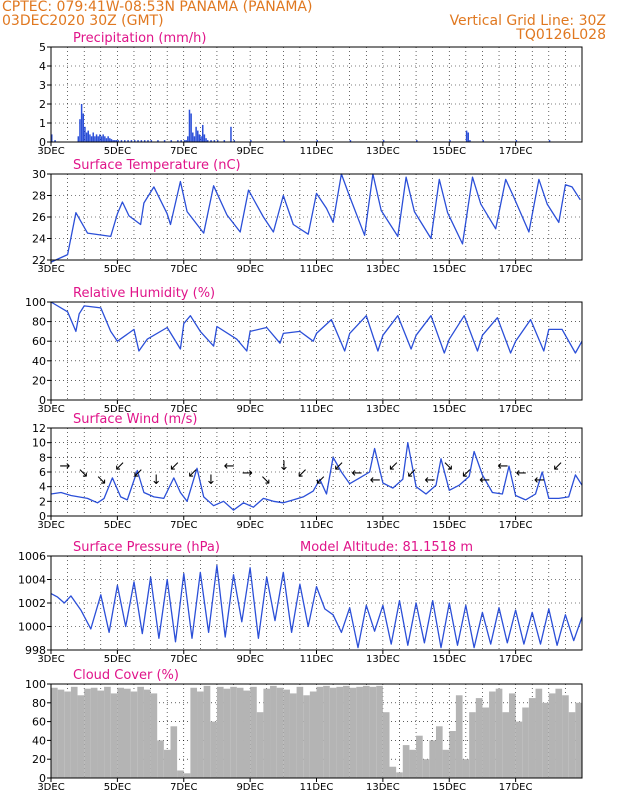 The width and height of the screenshot is (618, 800). Describe the element at coordinates (117, 269) in the screenshot. I see `x-tick-label: 5DEC` at that location.